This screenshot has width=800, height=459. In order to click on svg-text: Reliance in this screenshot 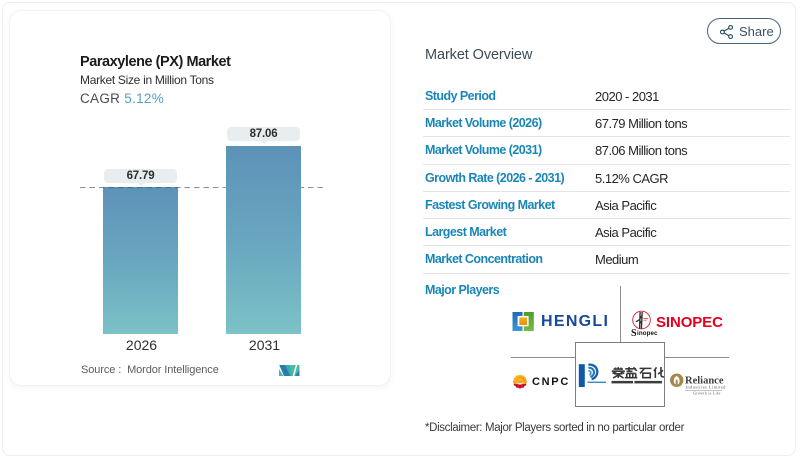, I will do `click(704, 381)`.